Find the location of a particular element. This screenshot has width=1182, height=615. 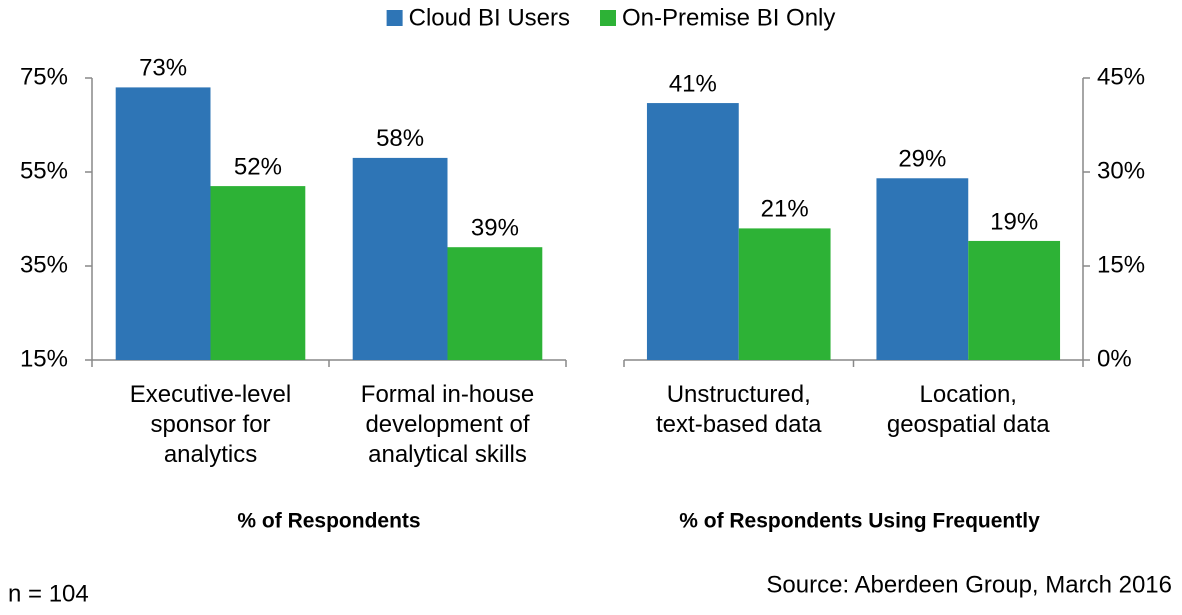

x-tick-label: Unstructured, text-based data is located at coordinates (739, 409).